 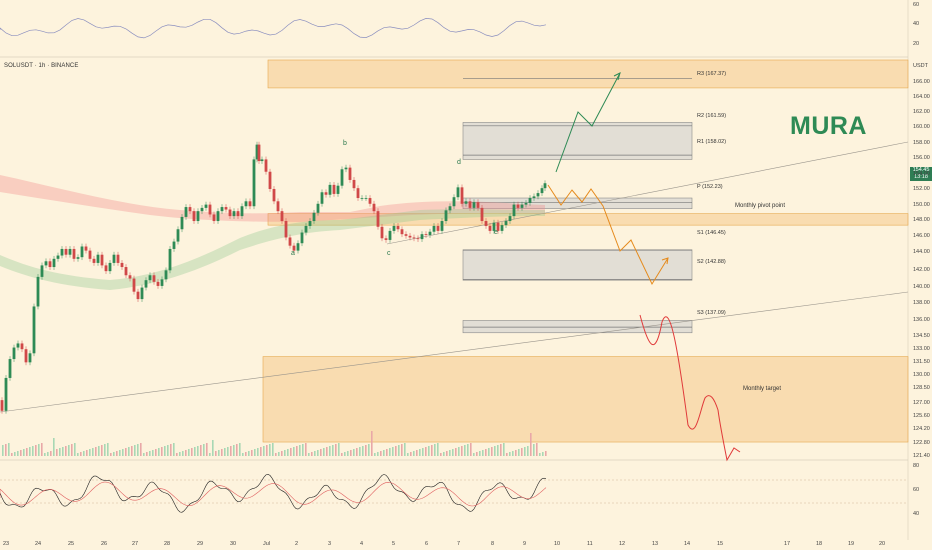 What do you see at coordinates (921, 287) in the screenshot?
I see `price-tick-label: 140.00` at bounding box center [921, 287].